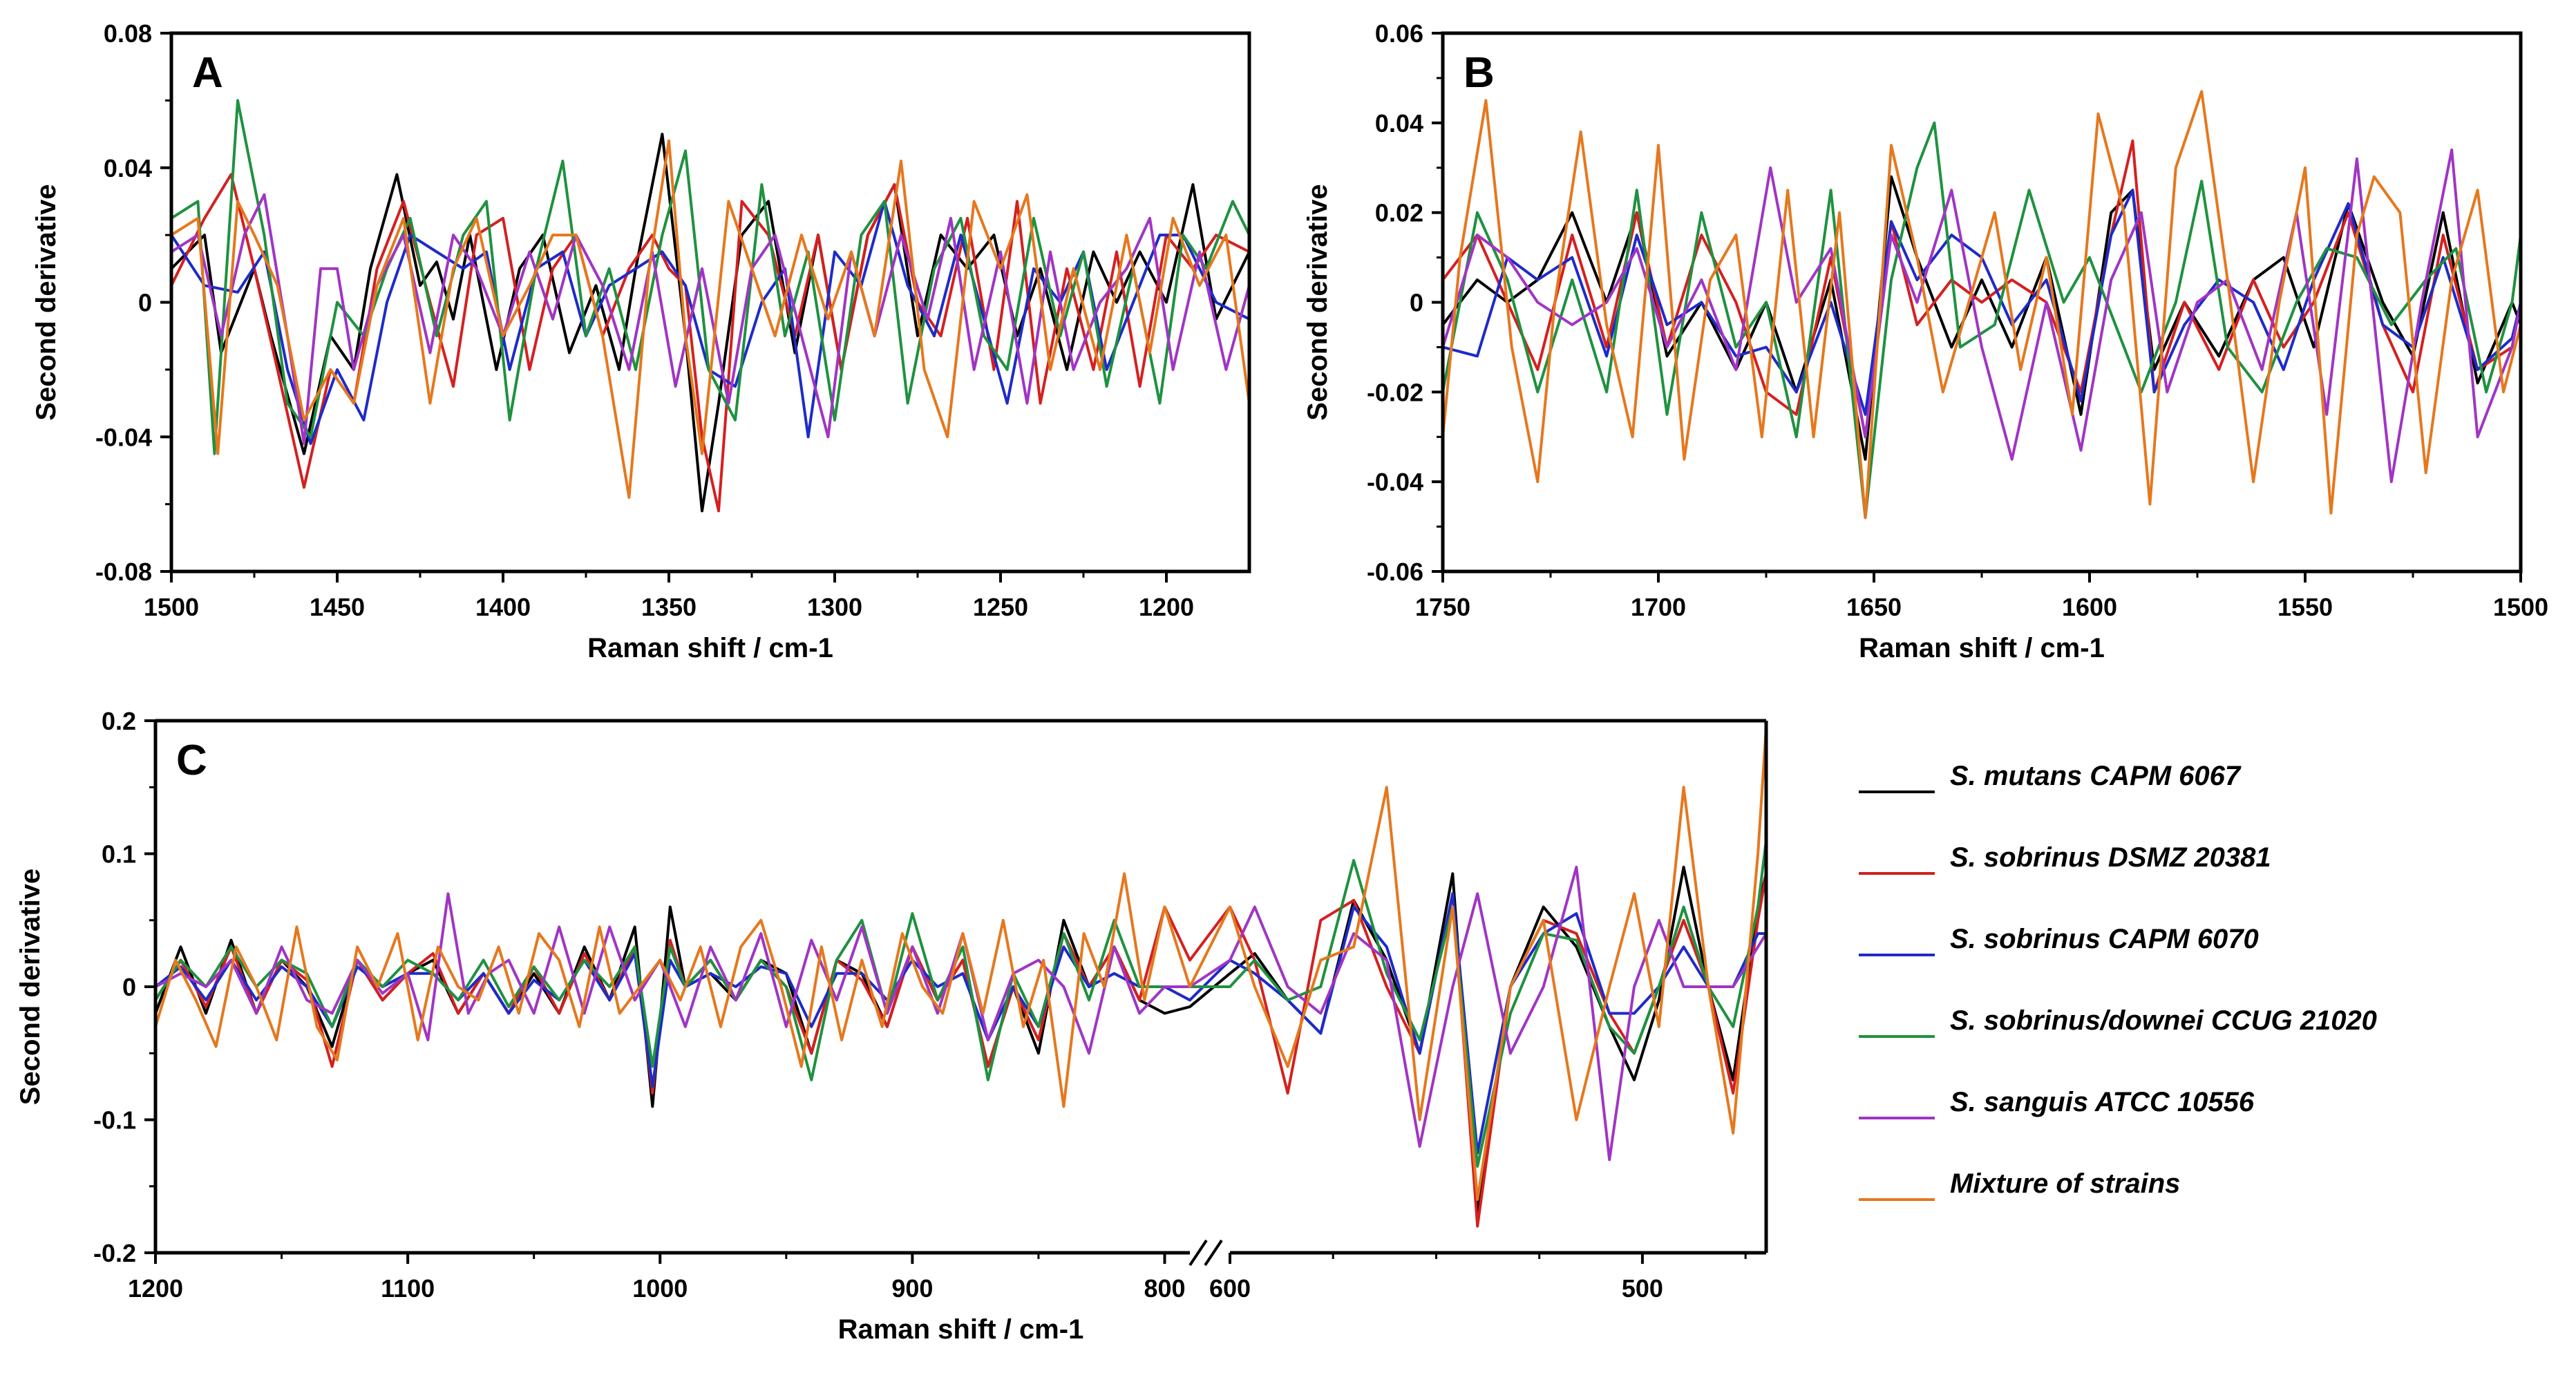 This screenshot has height=1382, width=2576. Describe the element at coordinates (408, 1288) in the screenshot. I see `x-tick-label: 1100` at that location.